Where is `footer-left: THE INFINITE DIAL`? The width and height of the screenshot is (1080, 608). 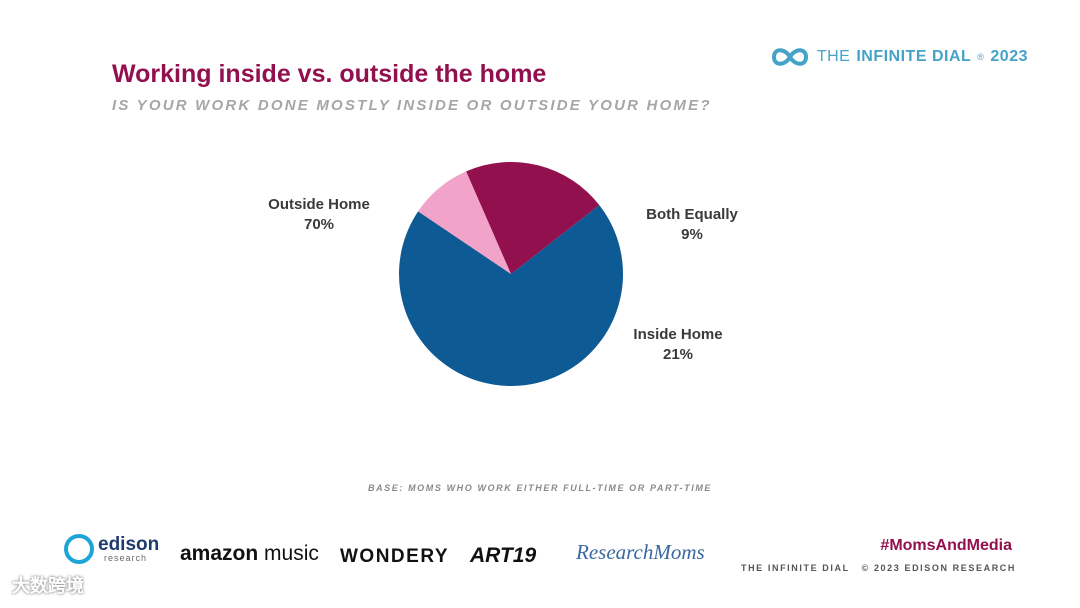 footer-left: THE INFINITE DIAL is located at coordinates (795, 568).